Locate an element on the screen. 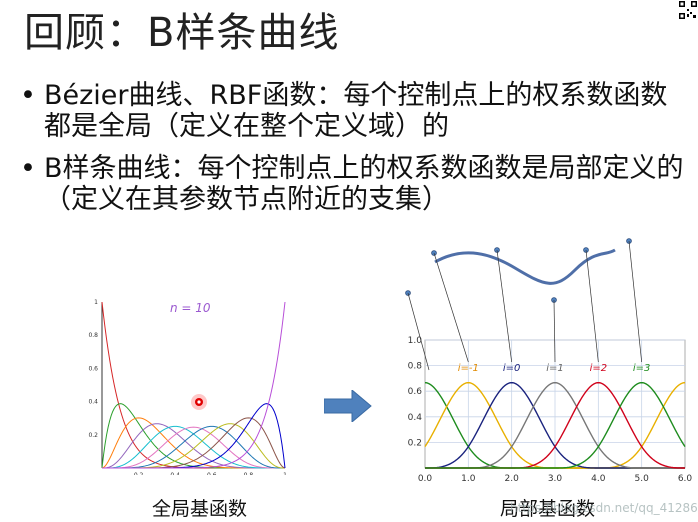 Image resolution: width=698 pixels, height=522 pixels. x-tick-label: 1.0 is located at coordinates (468, 479).